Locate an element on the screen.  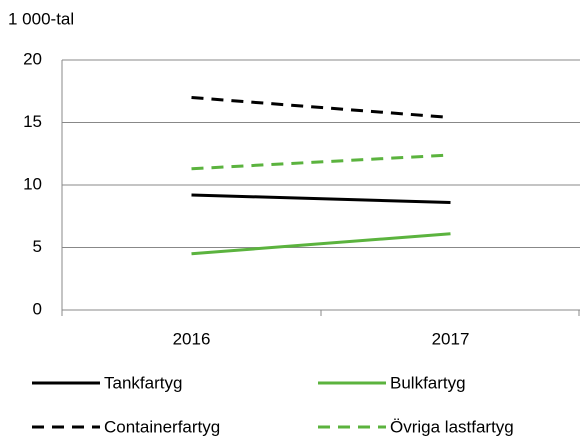
legend-label: Tankfartyg is located at coordinates (143, 382).